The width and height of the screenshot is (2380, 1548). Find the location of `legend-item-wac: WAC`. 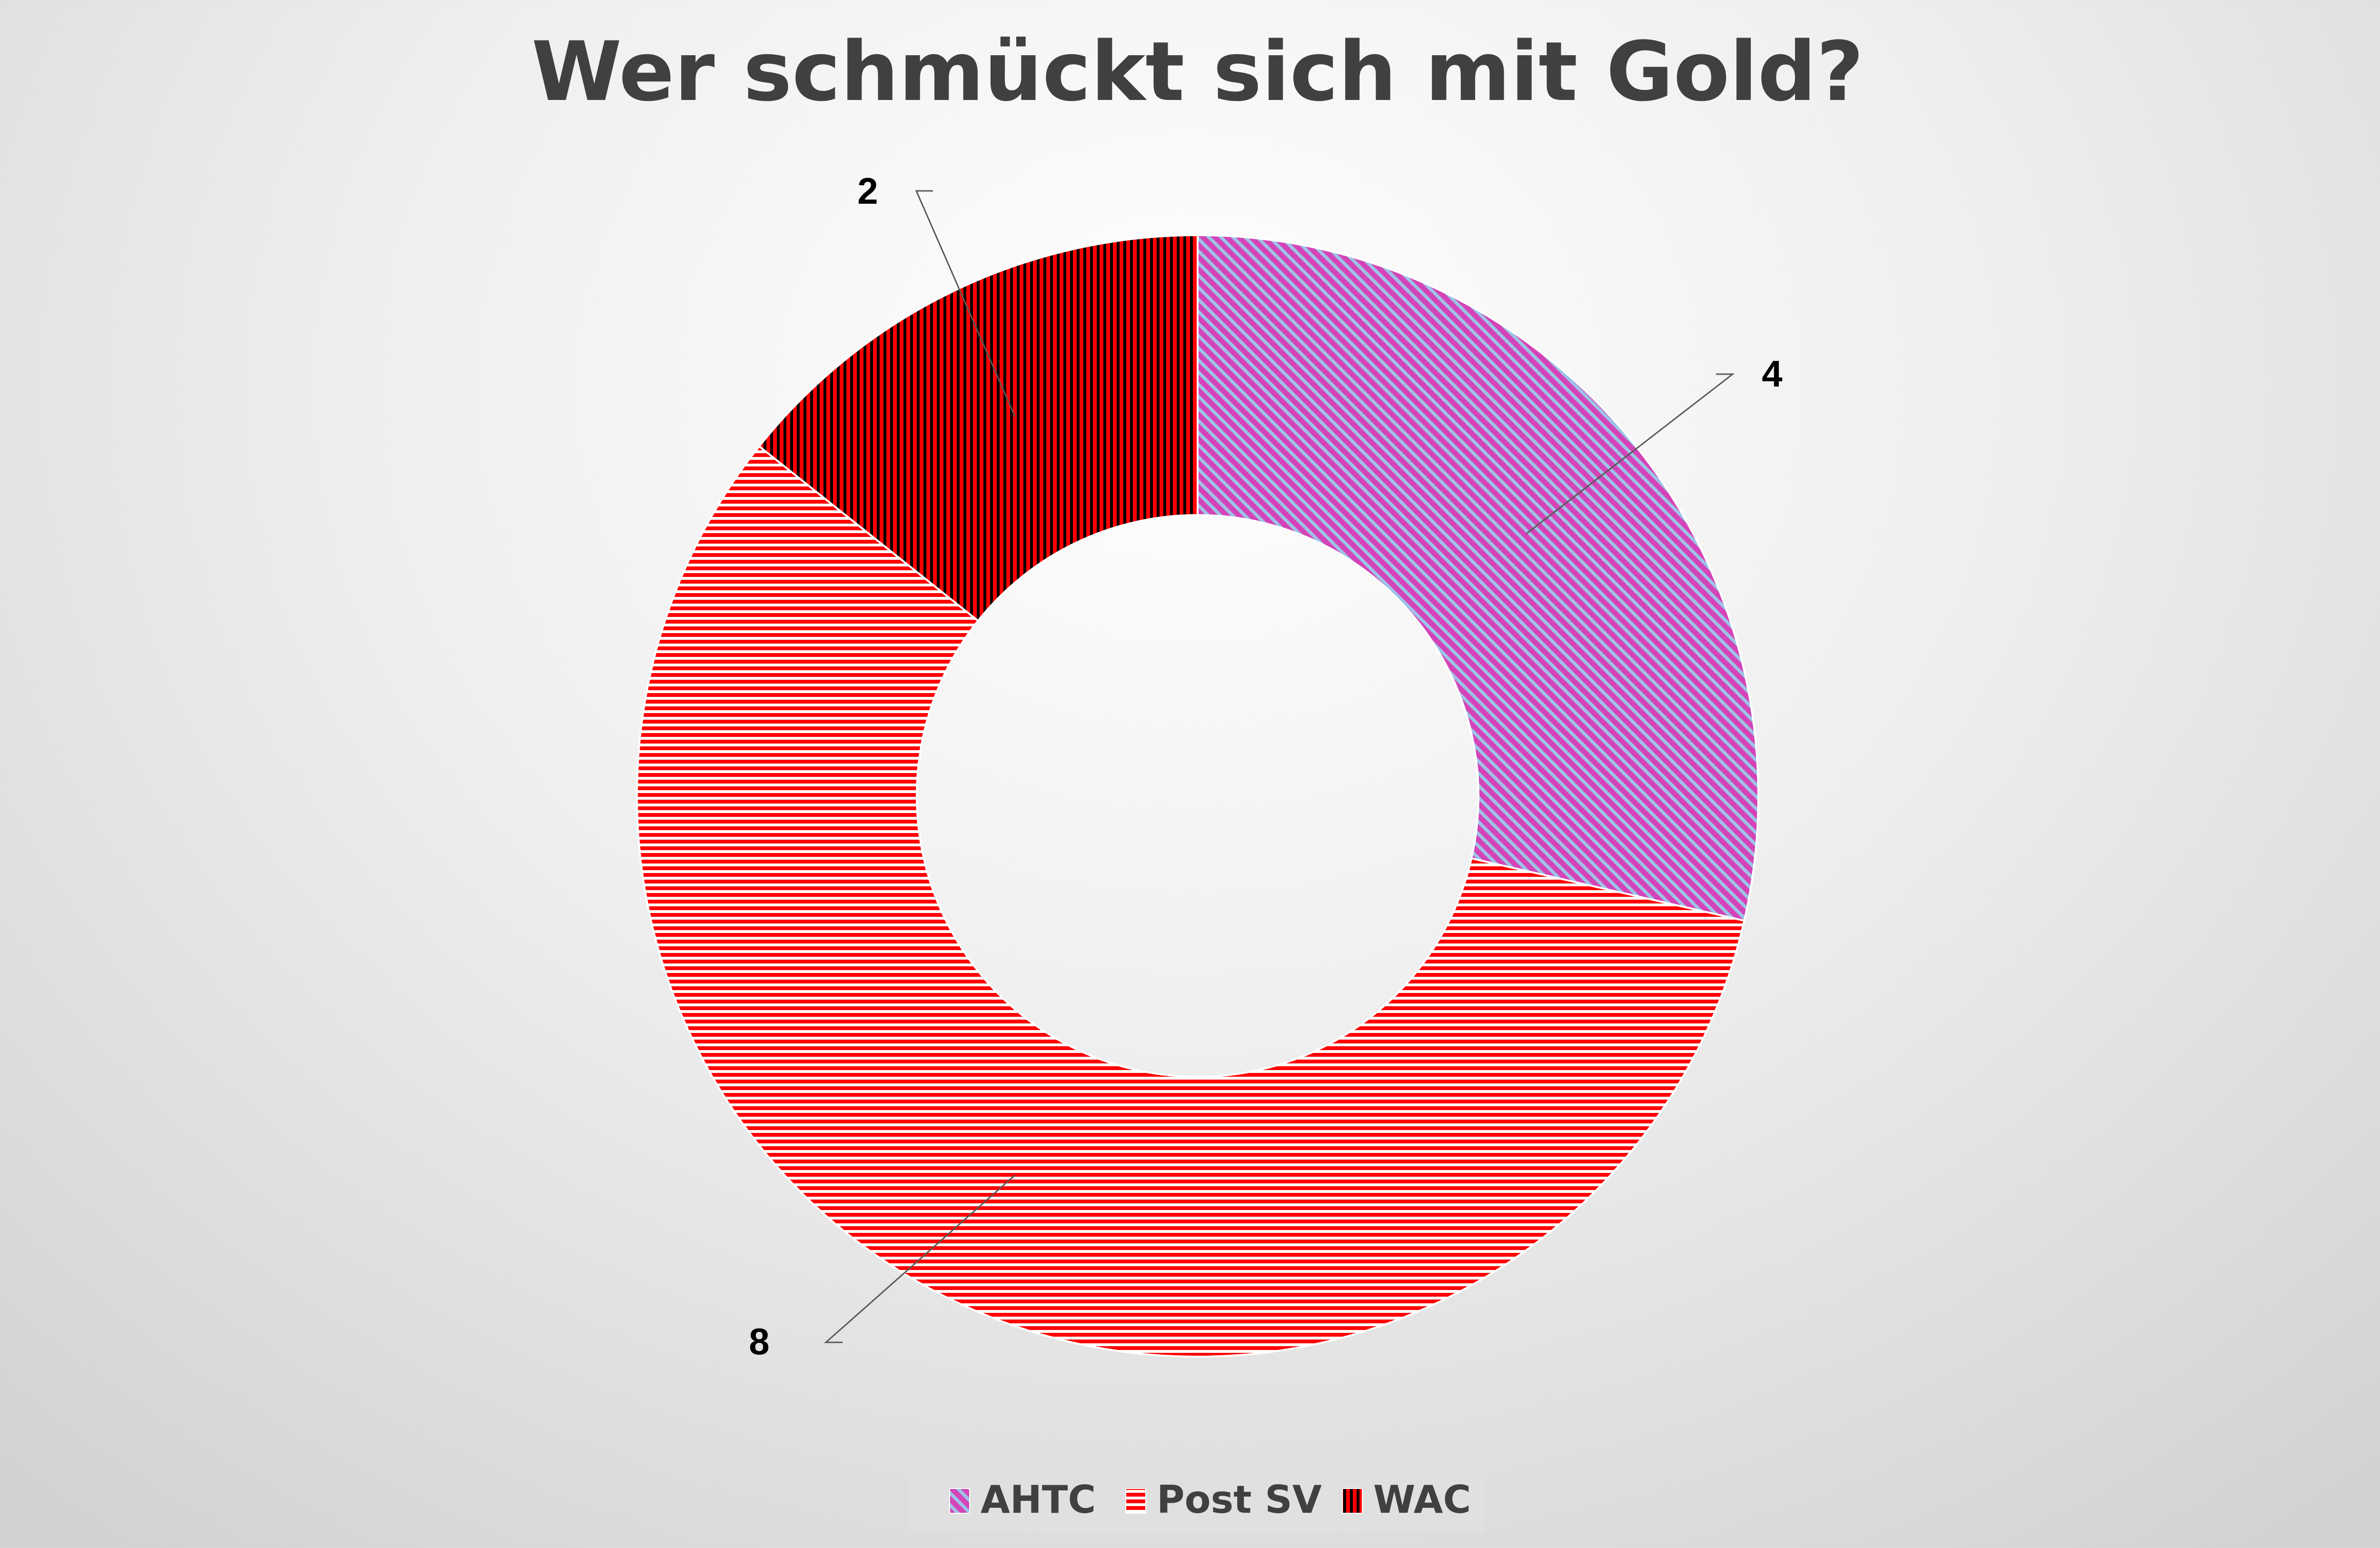

legend-item-wac: WAC is located at coordinates (1406, 1500).